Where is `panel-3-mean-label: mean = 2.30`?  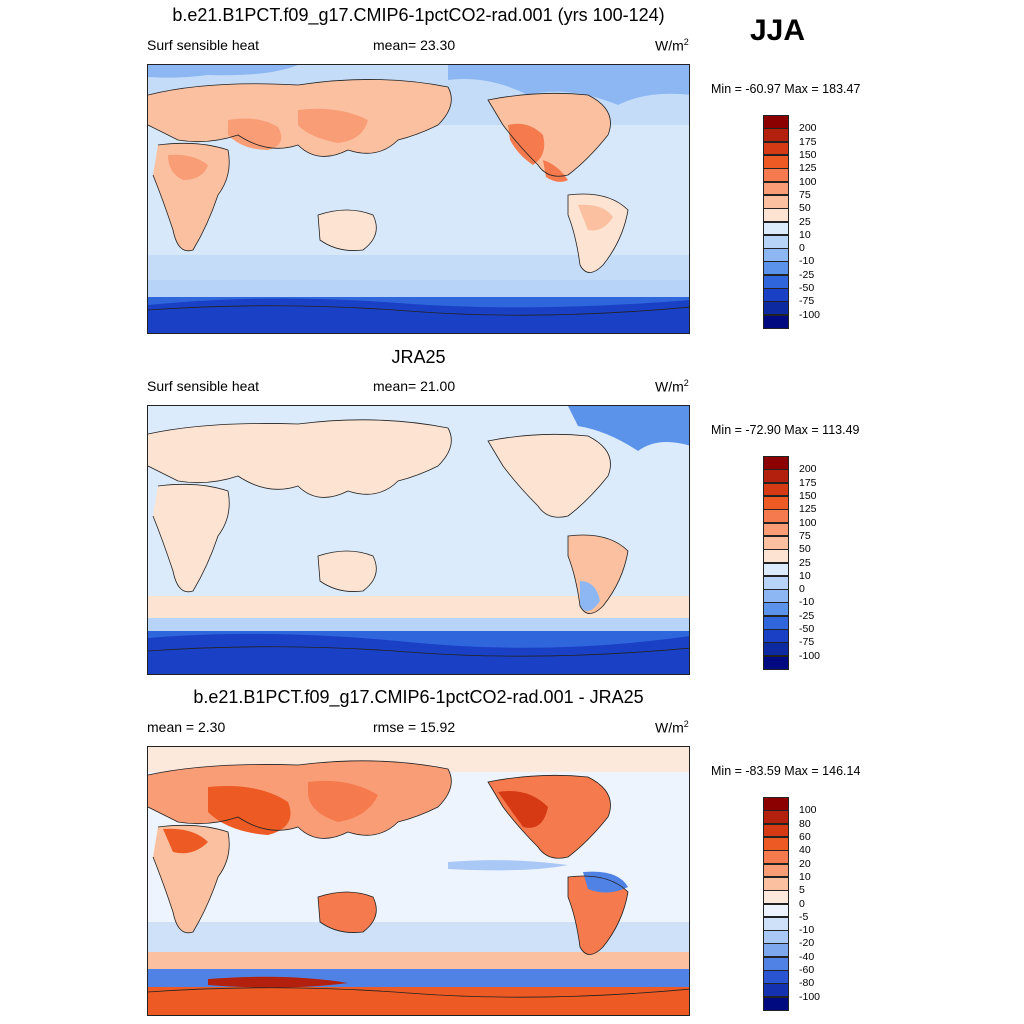 panel-3-mean-label: mean = 2.30 is located at coordinates (186, 727).